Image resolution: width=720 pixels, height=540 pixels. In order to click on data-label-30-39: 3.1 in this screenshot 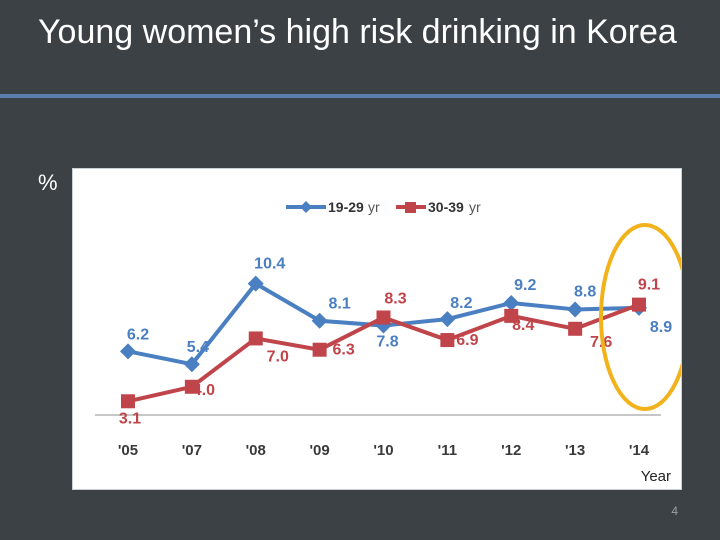, I will do `click(130, 418)`.